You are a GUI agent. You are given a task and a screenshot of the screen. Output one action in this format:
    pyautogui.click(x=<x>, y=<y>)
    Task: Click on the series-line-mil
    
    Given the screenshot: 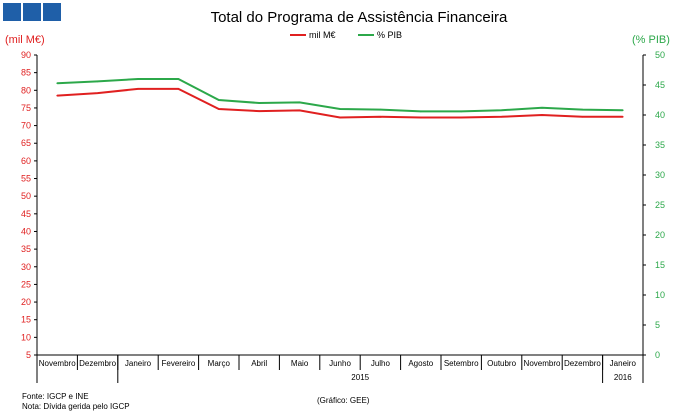 What is the action you would take?
    pyautogui.click(x=340, y=103)
    